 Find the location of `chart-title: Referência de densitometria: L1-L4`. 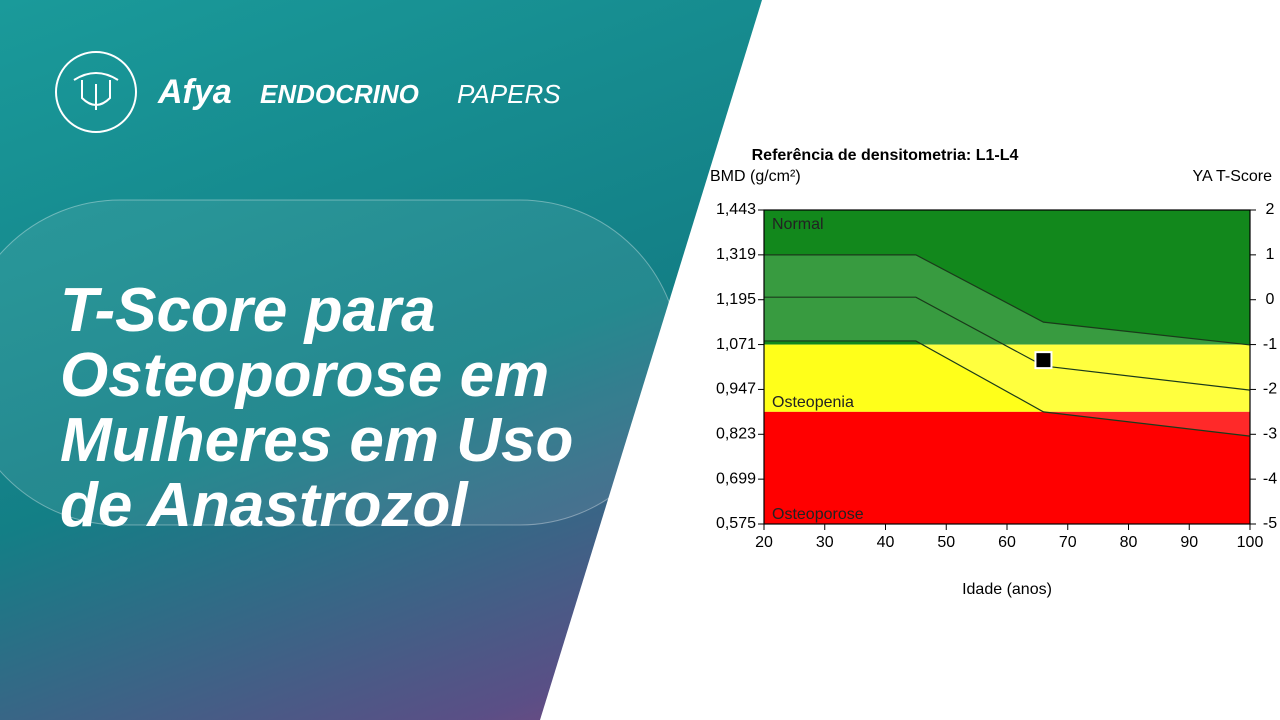

chart-title: Referência de densitometria: L1-L4 is located at coordinates (885, 155).